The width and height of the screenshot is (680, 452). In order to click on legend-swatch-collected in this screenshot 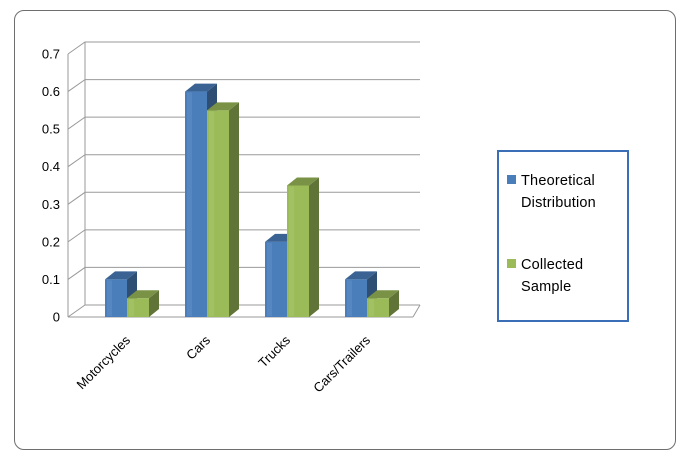, I will do `click(511, 263)`.